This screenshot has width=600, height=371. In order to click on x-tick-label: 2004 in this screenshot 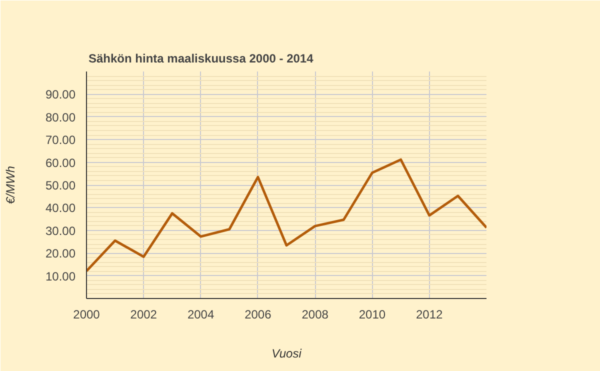, I will do `click(200, 315)`.